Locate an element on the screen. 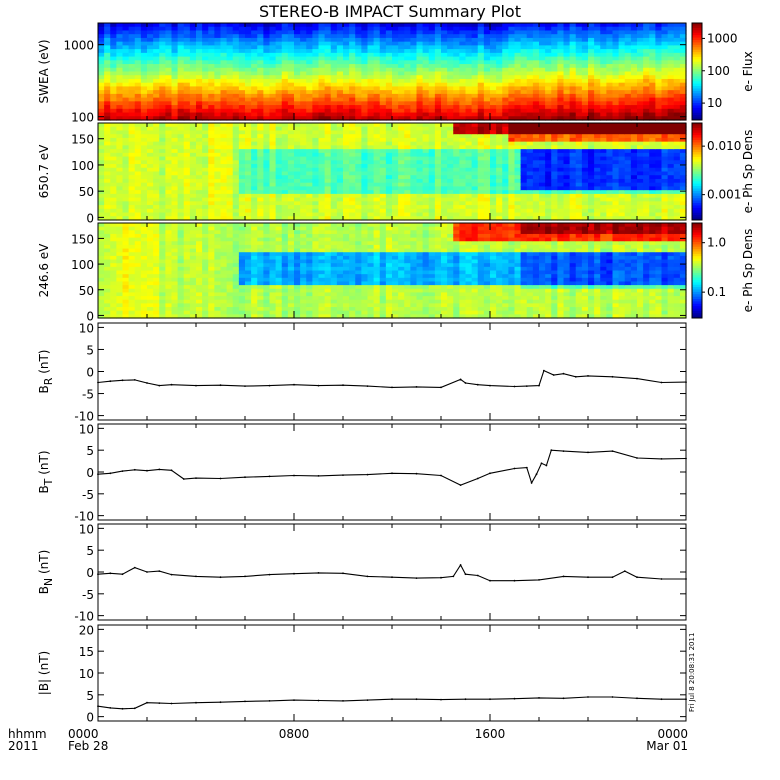 This screenshot has height=780, width=780. series-line-br is located at coordinates (392, 378).